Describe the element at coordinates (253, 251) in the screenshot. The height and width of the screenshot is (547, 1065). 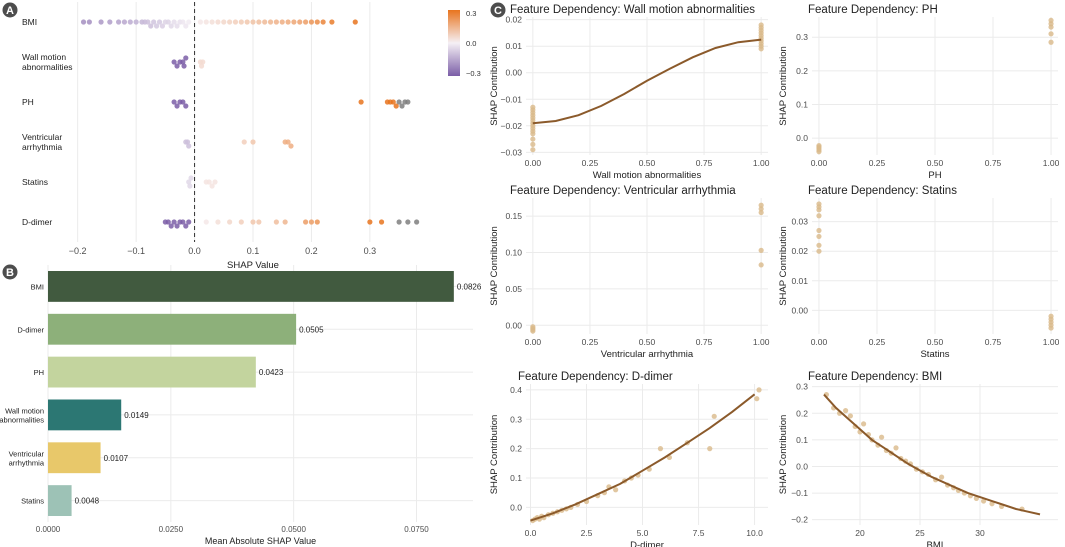
I see `x-tick-label: 0.1` at that location.